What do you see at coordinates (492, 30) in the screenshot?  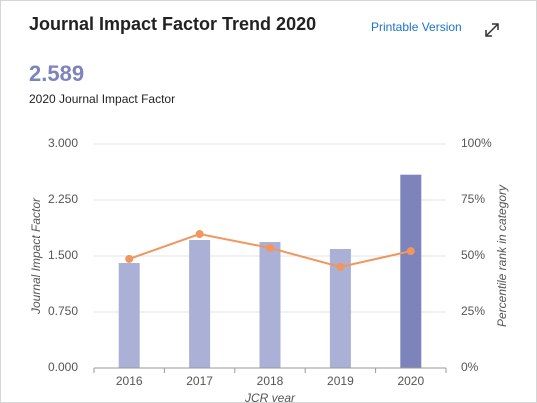 I see `expand-icon` at bounding box center [492, 30].